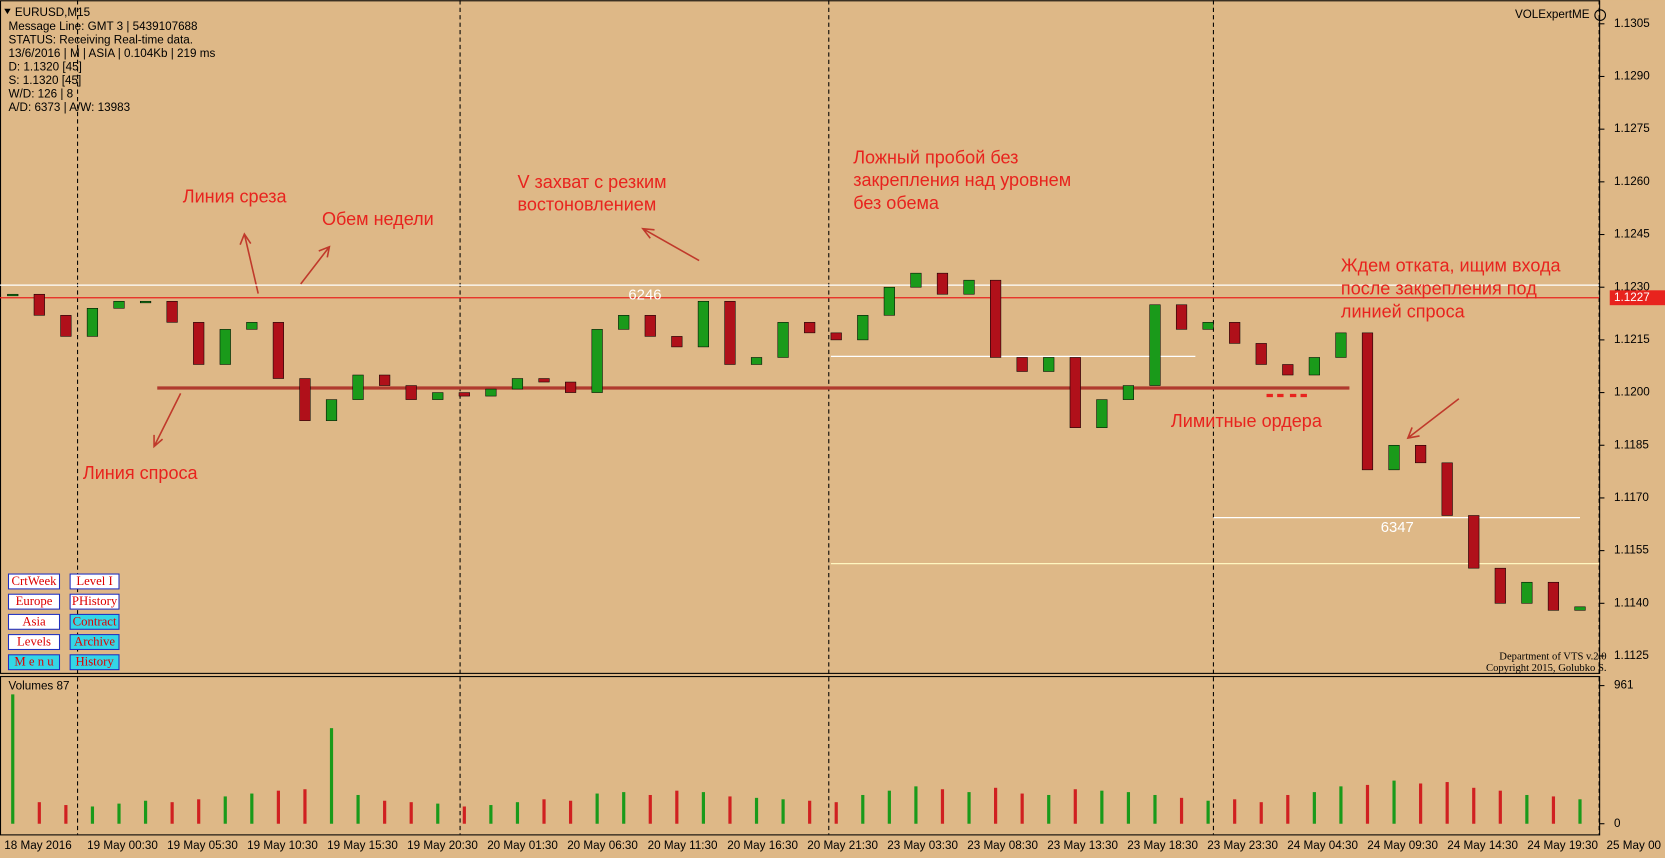  What do you see at coordinates (1082, 845) in the screenshot?
I see `time-label: 23 May 13:30` at bounding box center [1082, 845].